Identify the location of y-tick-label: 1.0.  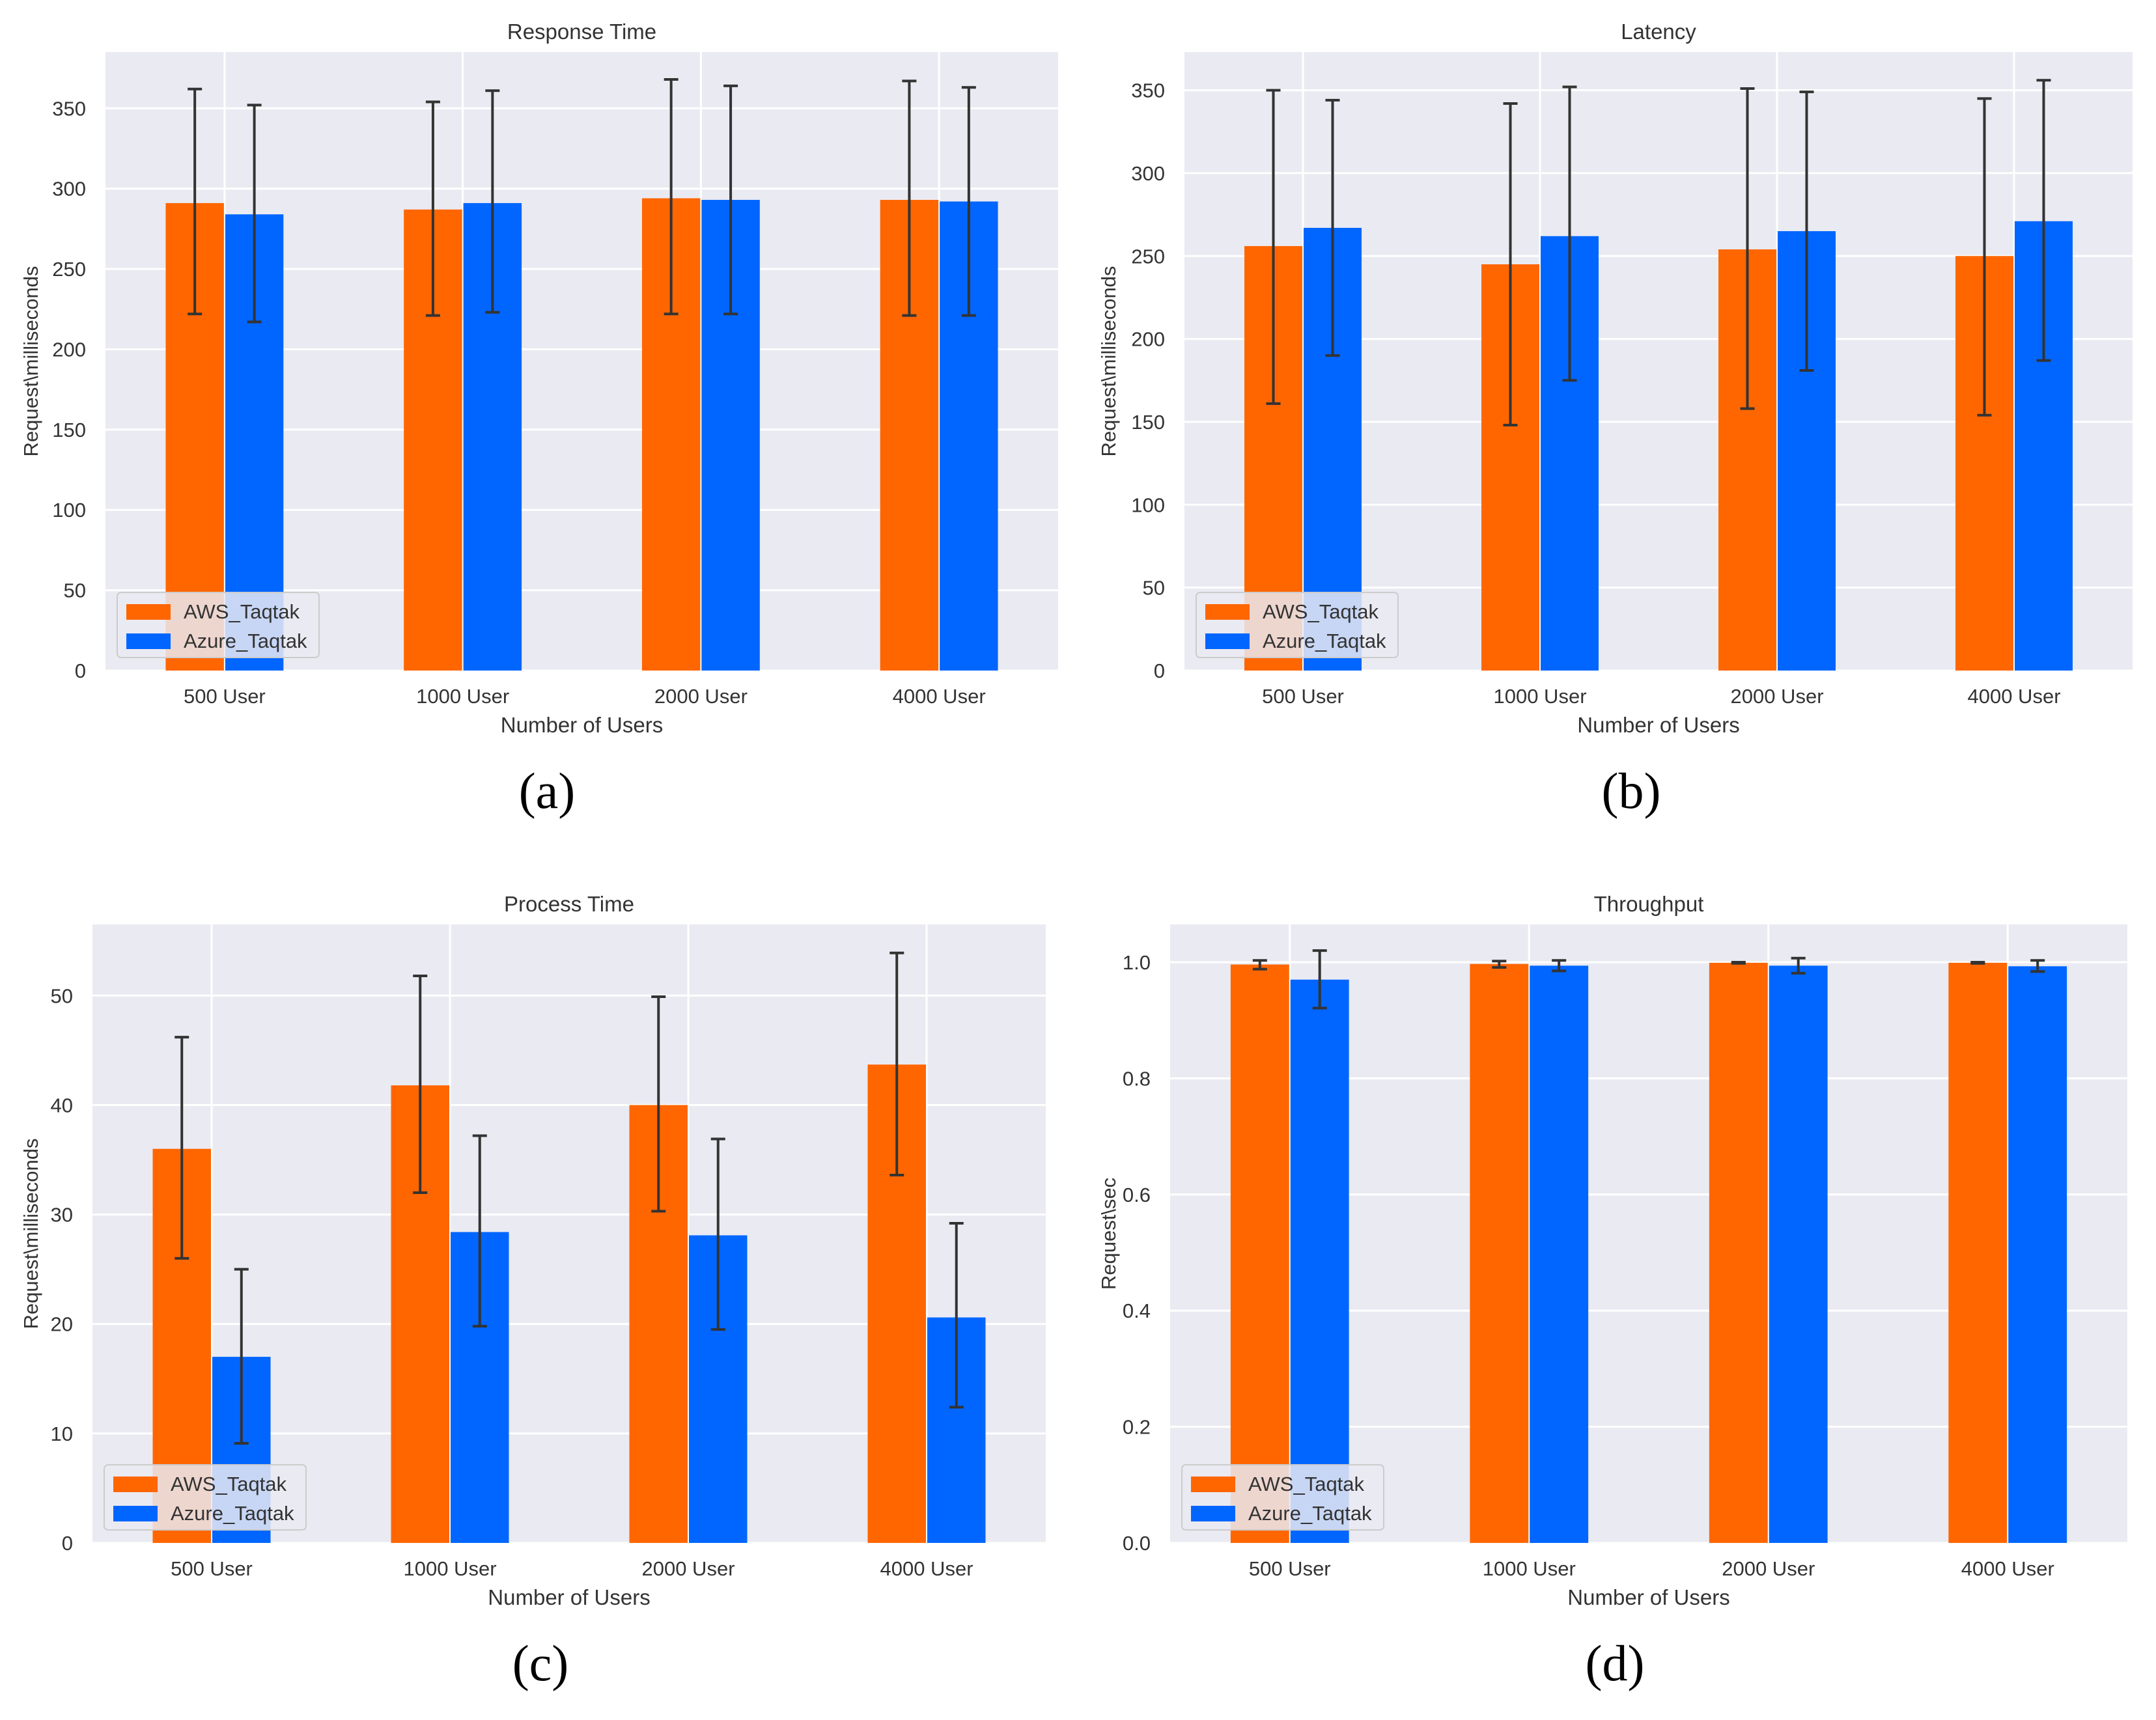
(1137, 962).